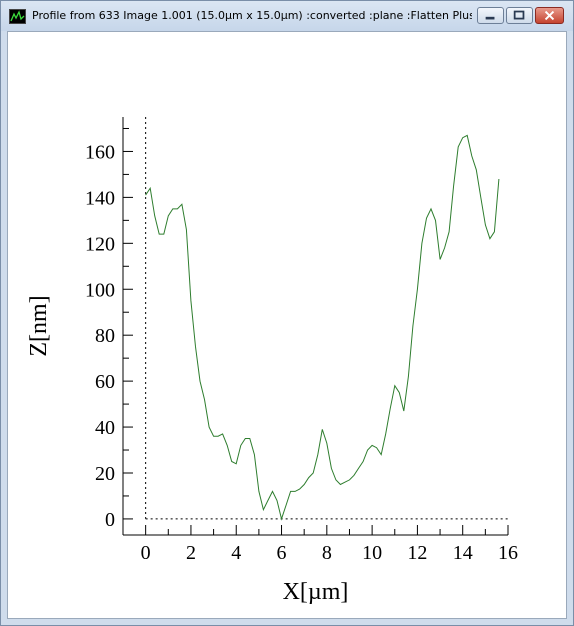  What do you see at coordinates (146, 553) in the screenshot?
I see `x-tick-label: 0` at bounding box center [146, 553].